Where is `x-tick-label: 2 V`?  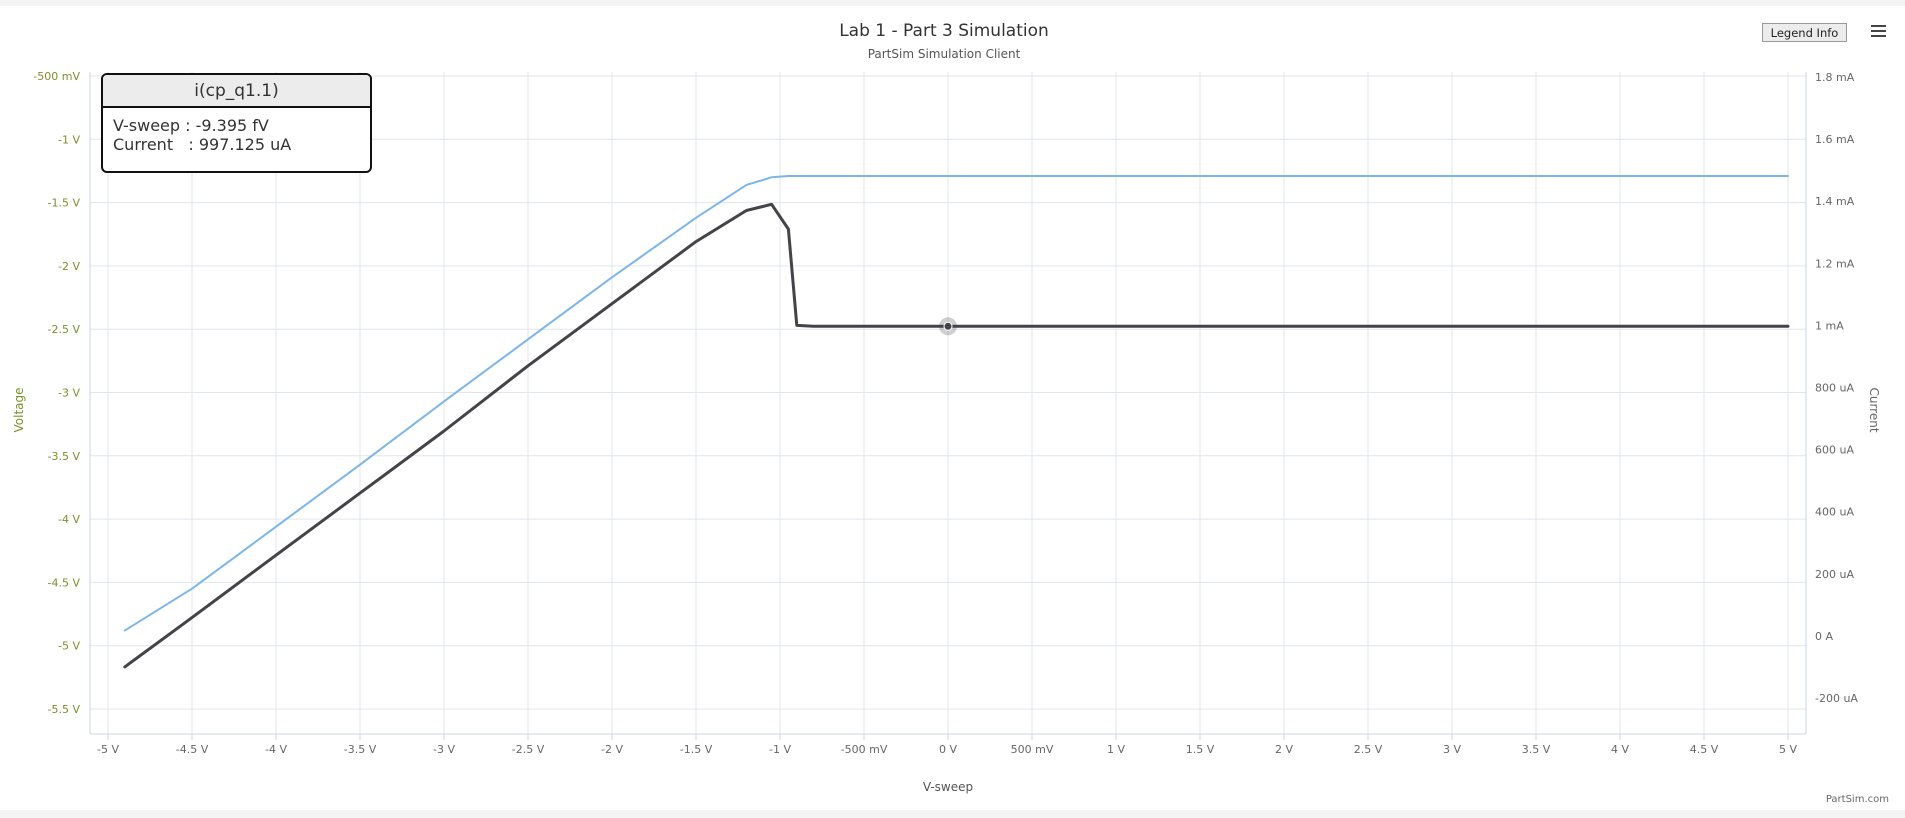
x-tick-label: 2 V is located at coordinates (1284, 749).